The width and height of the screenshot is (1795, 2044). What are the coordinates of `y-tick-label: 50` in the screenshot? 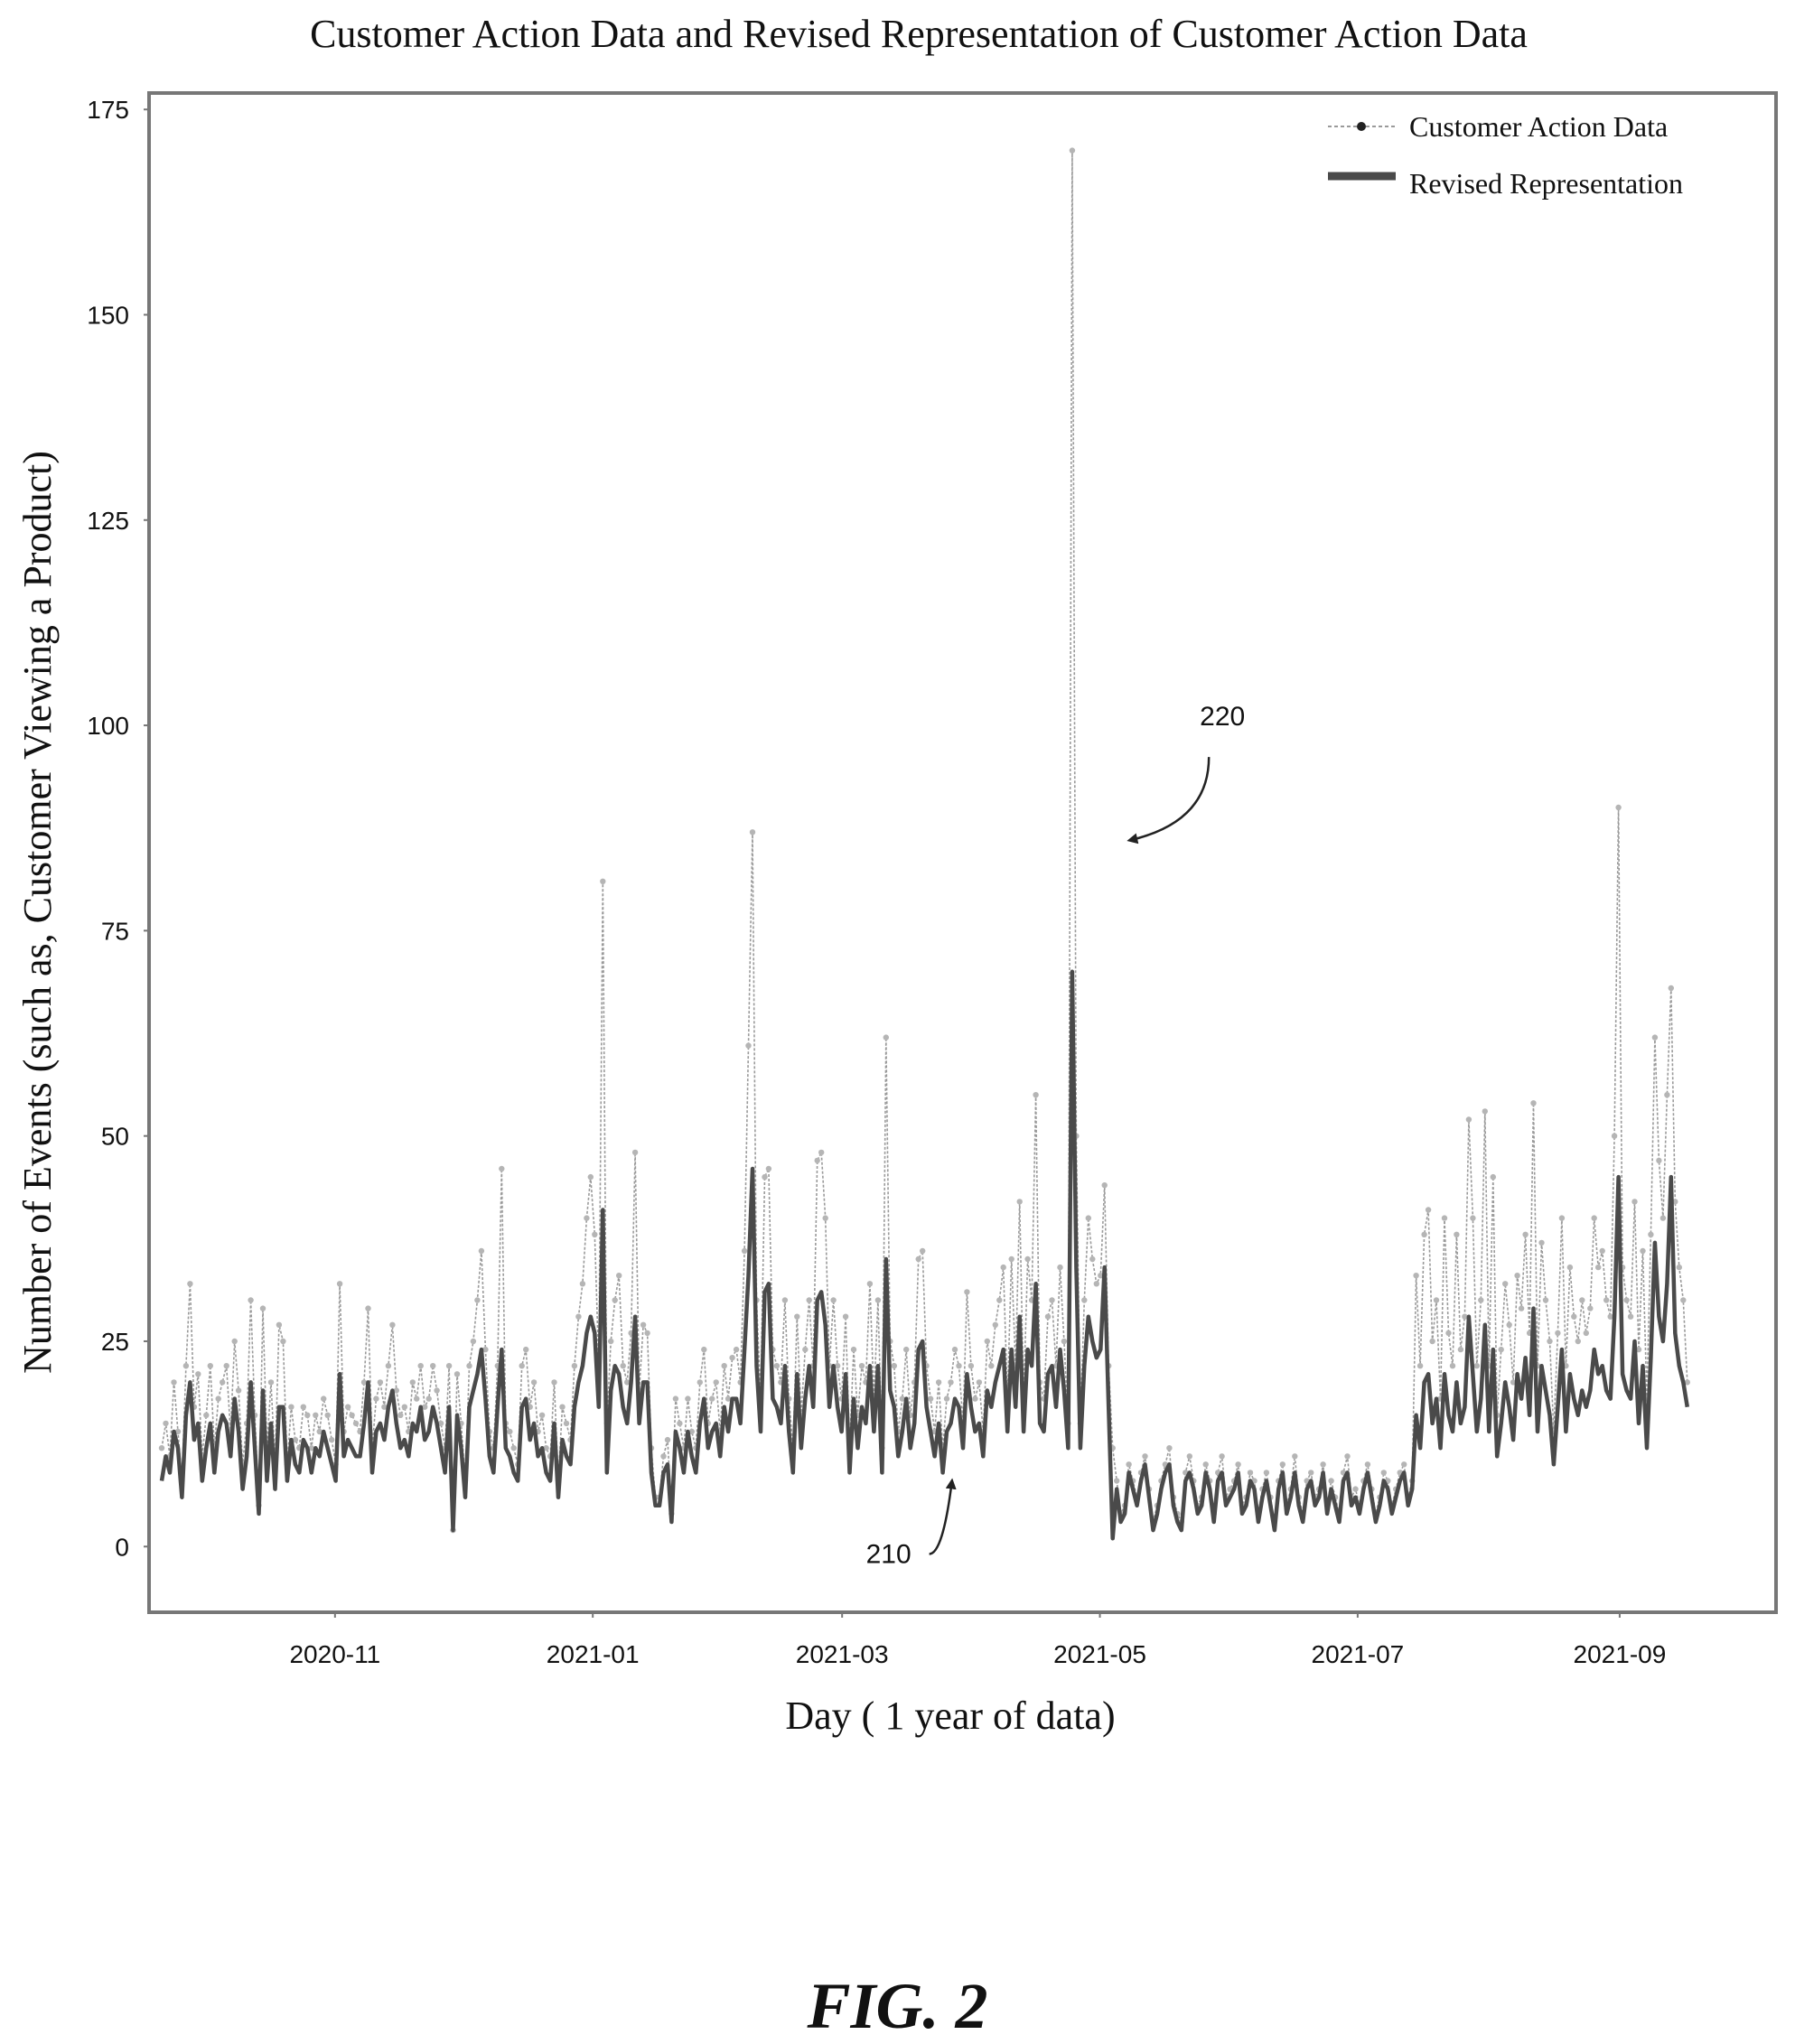 It's located at (115, 1137).